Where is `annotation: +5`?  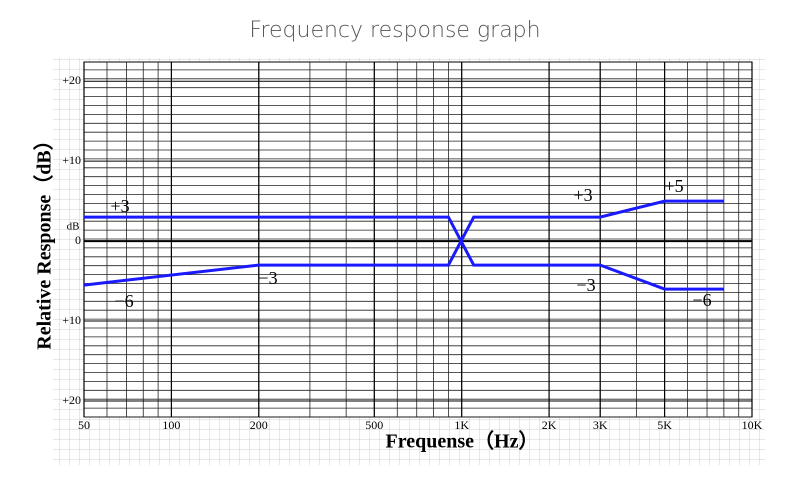 annotation: +5 is located at coordinates (673, 186).